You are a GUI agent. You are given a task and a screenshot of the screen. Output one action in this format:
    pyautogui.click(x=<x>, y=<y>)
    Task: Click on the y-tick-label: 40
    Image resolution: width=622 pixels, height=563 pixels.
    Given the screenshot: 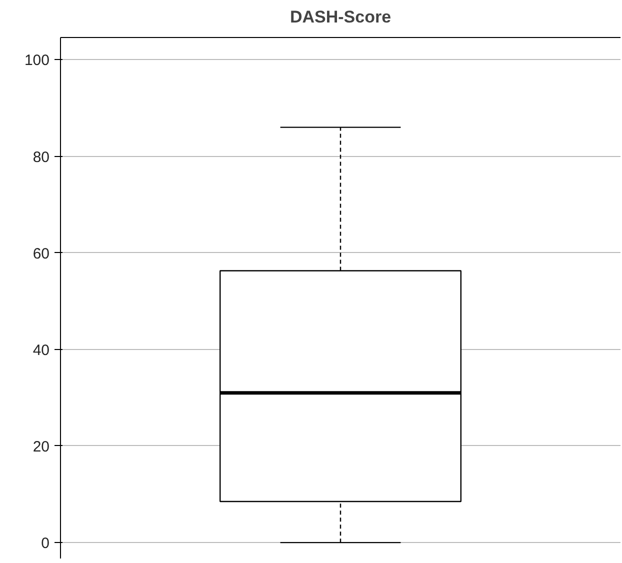 What is the action you would take?
    pyautogui.click(x=41, y=350)
    